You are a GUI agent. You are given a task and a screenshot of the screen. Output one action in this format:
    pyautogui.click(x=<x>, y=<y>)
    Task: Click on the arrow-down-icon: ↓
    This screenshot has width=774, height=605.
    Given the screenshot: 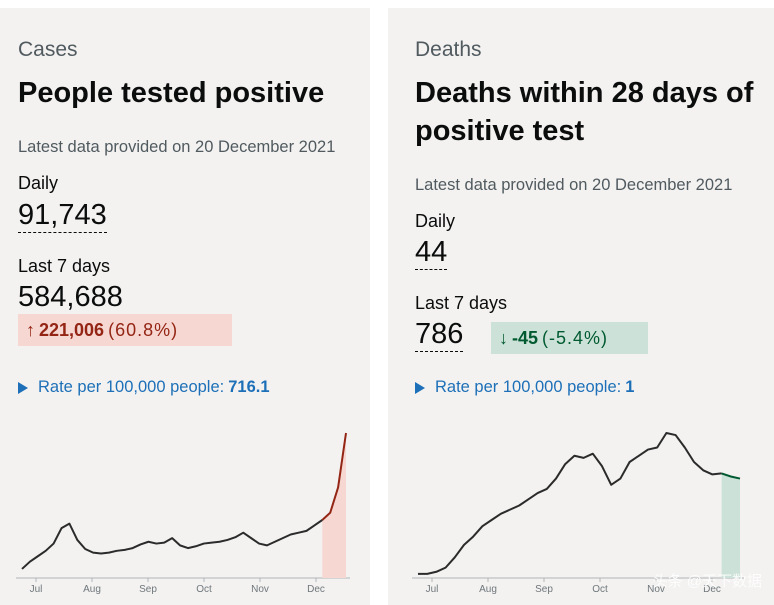 What is the action you would take?
    pyautogui.click(x=503, y=338)
    